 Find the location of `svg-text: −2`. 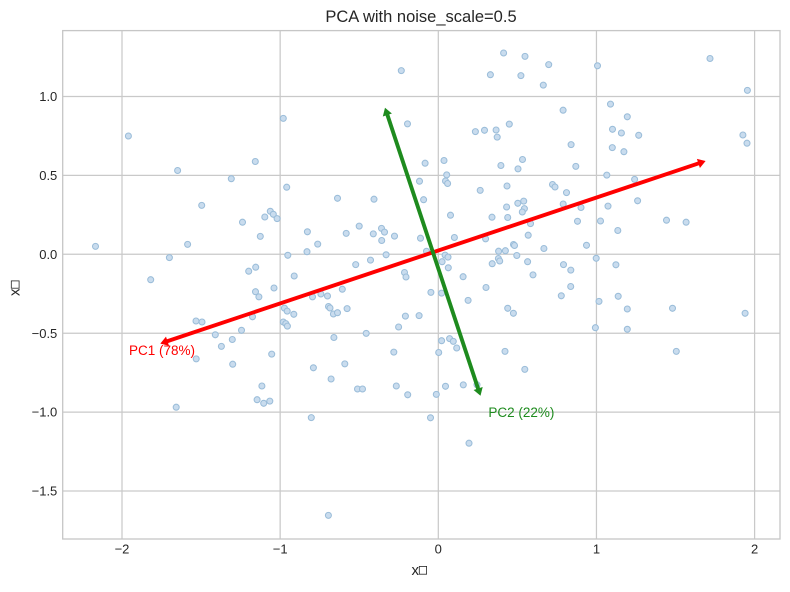

svg-text: −2 is located at coordinates (122, 549).